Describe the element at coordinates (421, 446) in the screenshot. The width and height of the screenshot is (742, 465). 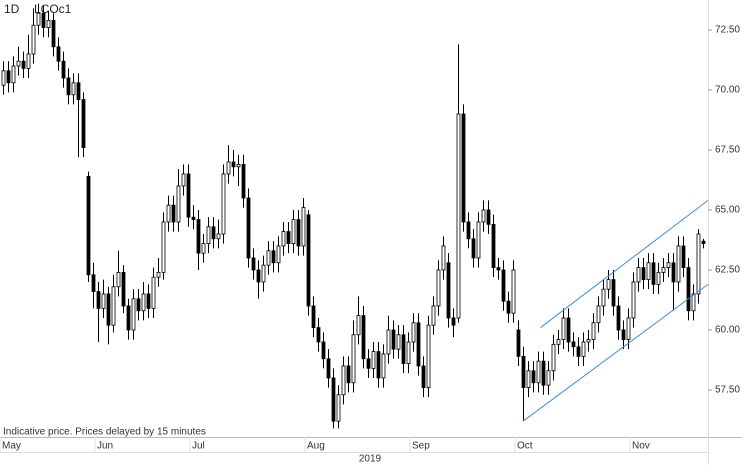
I see `x-tick-label: Sep` at that location.